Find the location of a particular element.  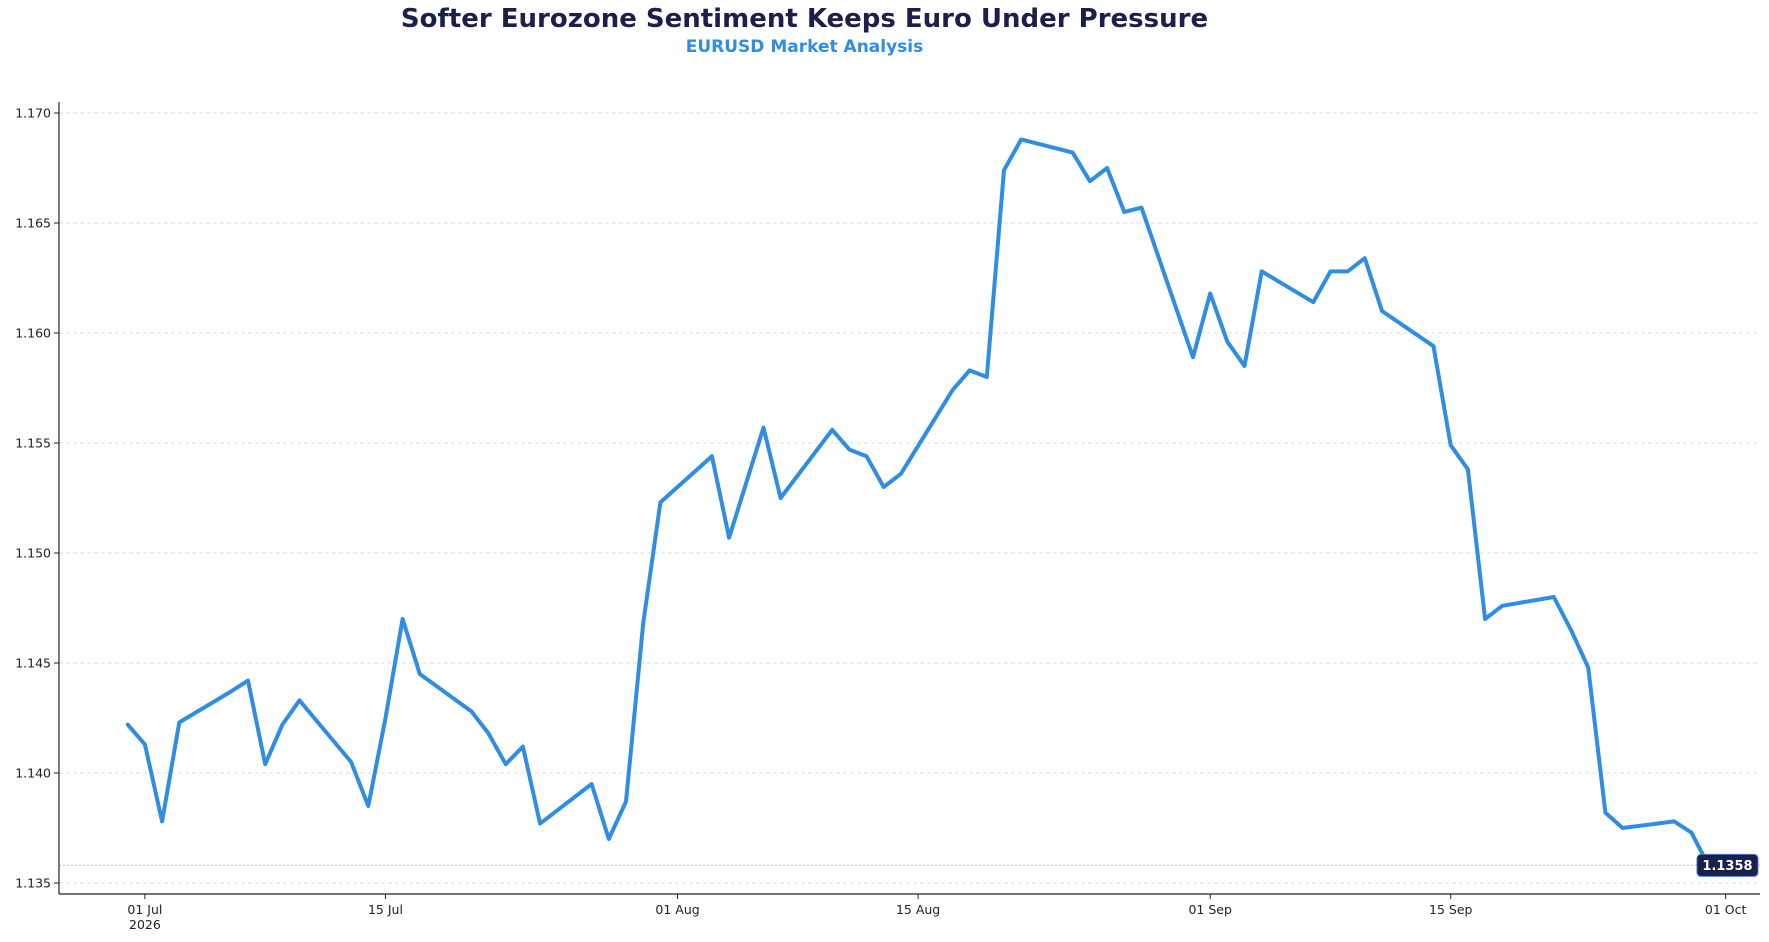

x-tick-label: 15 Sep is located at coordinates (1451, 909).